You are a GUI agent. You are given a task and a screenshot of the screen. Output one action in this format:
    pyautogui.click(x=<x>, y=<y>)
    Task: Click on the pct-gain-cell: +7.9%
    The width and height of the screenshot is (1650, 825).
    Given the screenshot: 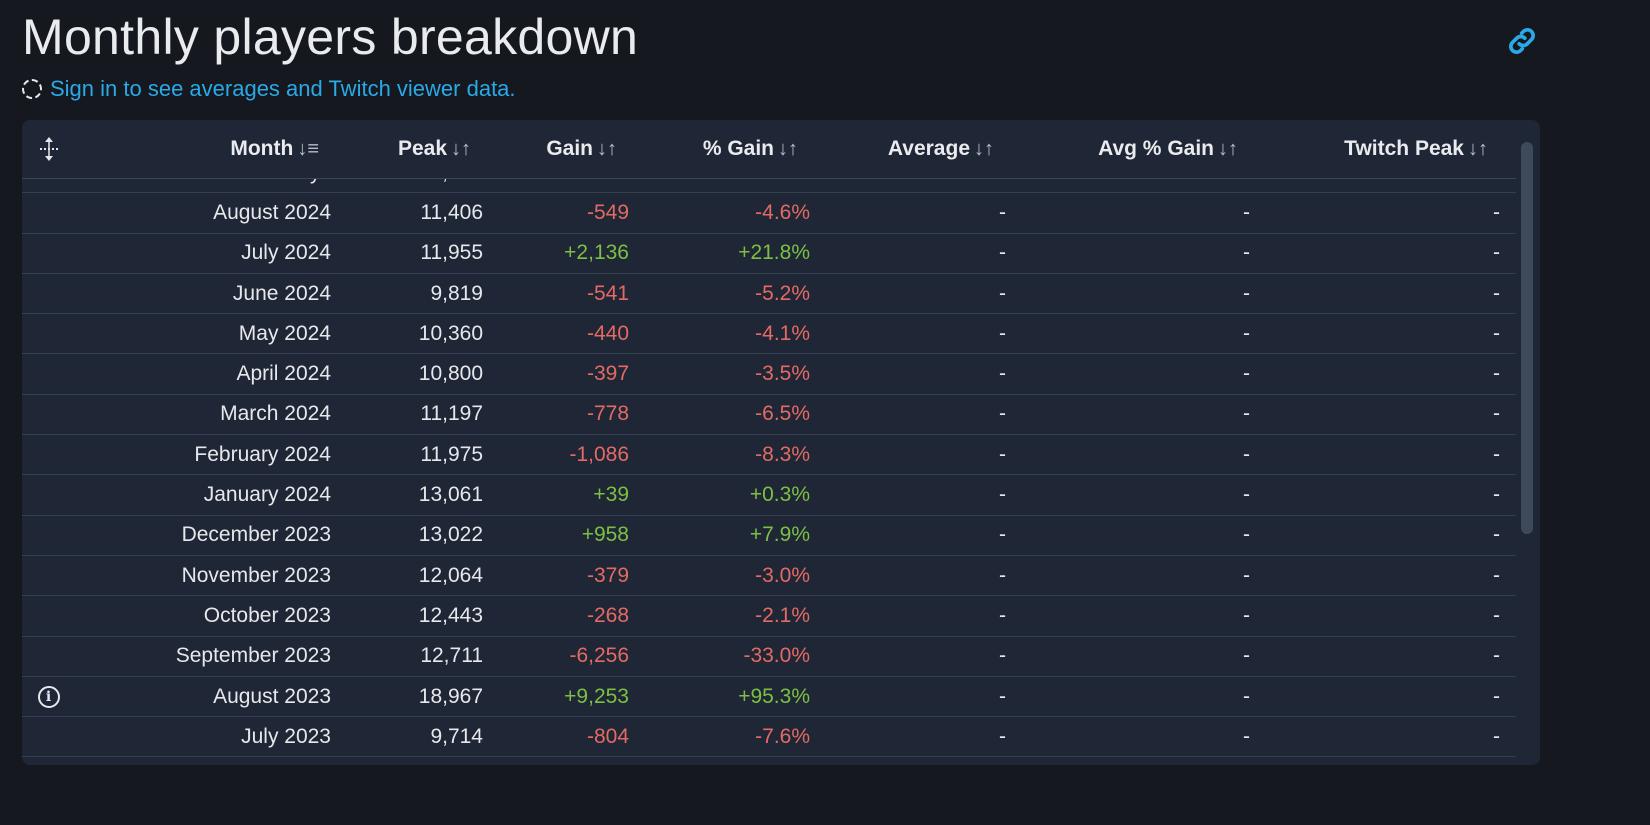 What is the action you would take?
    pyautogui.click(x=779, y=535)
    